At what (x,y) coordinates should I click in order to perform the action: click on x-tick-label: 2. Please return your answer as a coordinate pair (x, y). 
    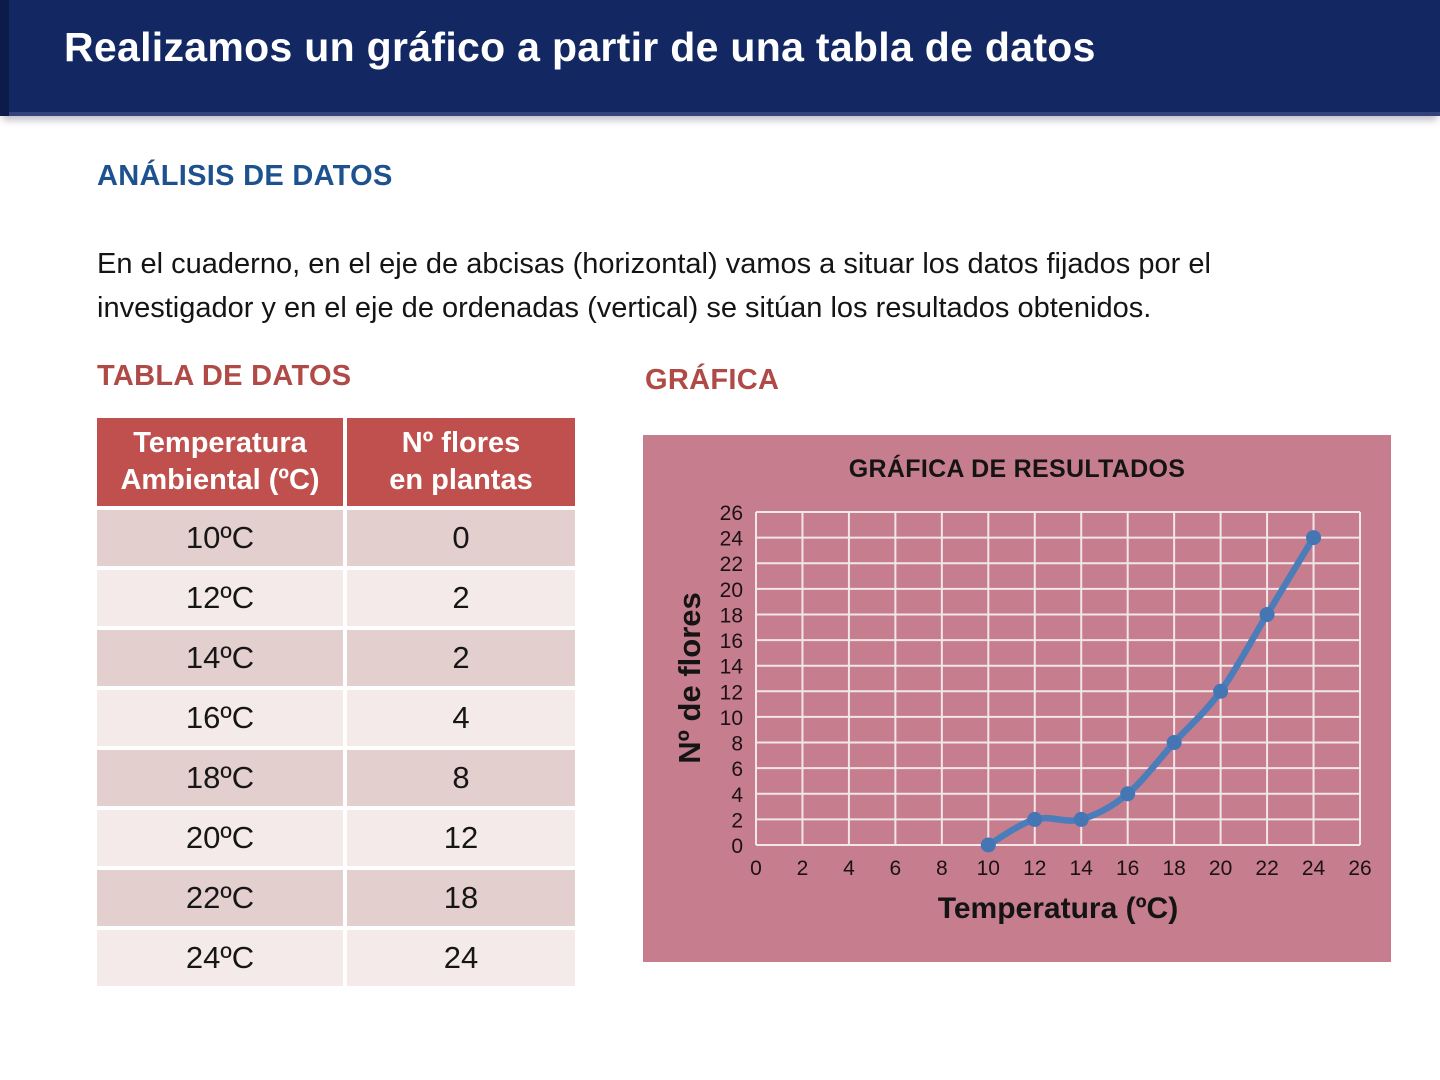
    Looking at the image, I should click on (803, 868).